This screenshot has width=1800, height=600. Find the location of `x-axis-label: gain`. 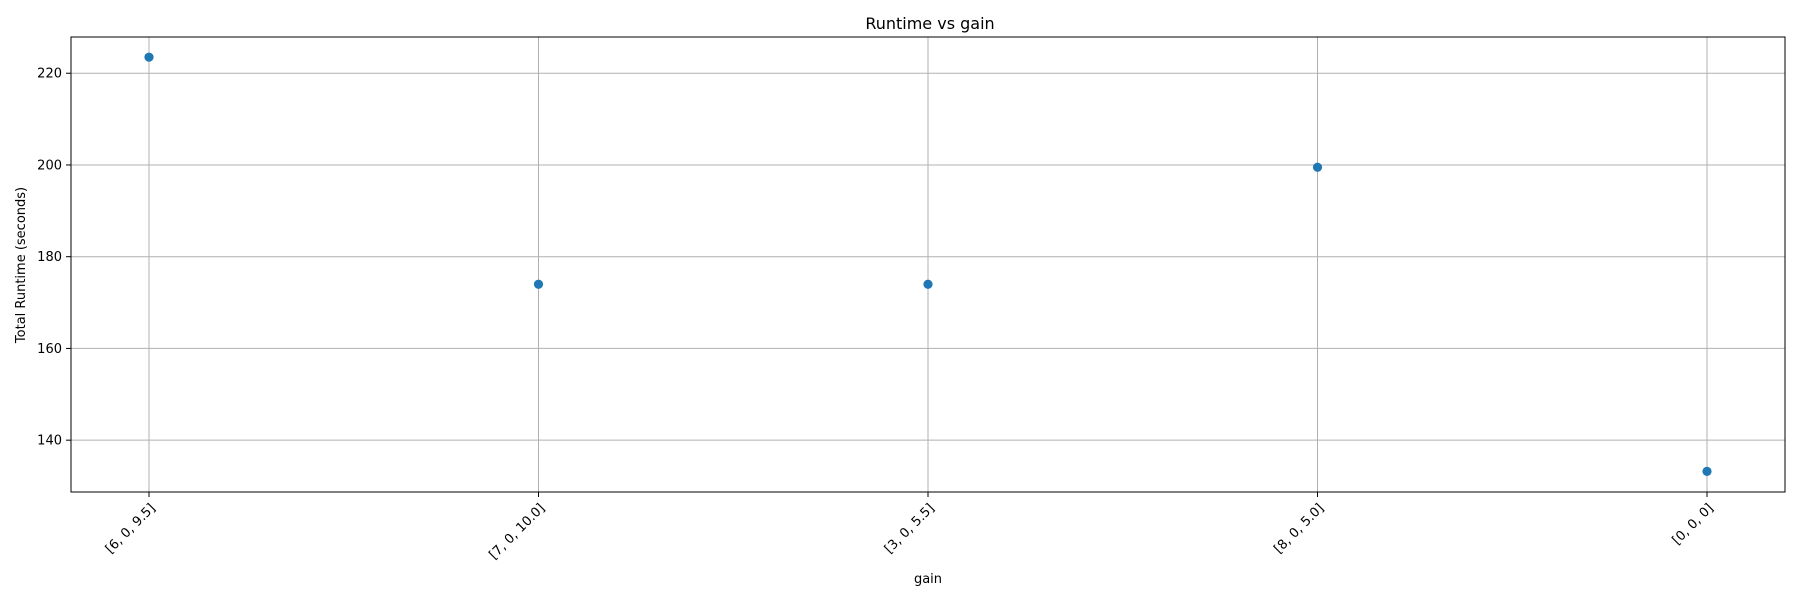

x-axis-label: gain is located at coordinates (928, 579).